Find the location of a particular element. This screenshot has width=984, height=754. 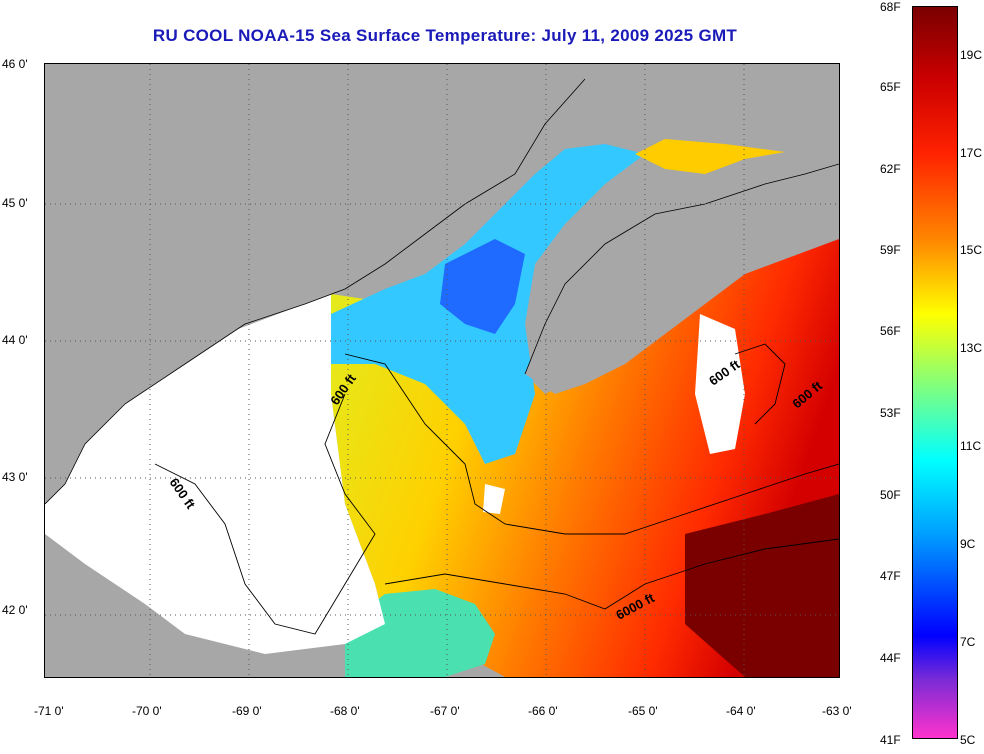

colorbar-c-label: 11C is located at coordinates (971, 446).